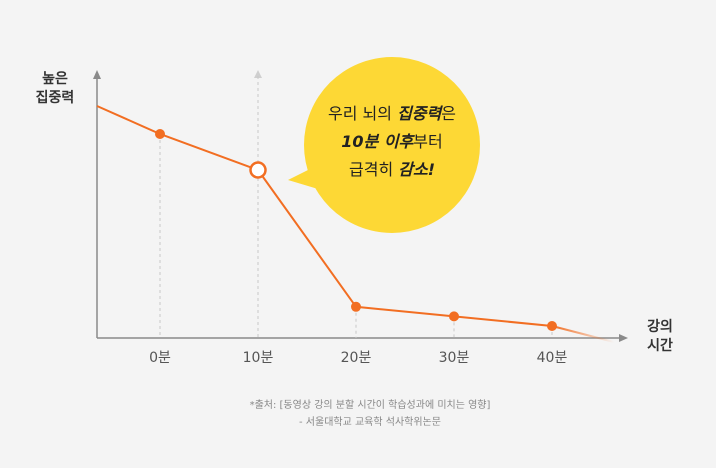 Image resolution: width=716 pixels, height=468 pixels. What do you see at coordinates (416, 169) in the screenshot?
I see `callout-line3-b: 감소!` at bounding box center [416, 169].